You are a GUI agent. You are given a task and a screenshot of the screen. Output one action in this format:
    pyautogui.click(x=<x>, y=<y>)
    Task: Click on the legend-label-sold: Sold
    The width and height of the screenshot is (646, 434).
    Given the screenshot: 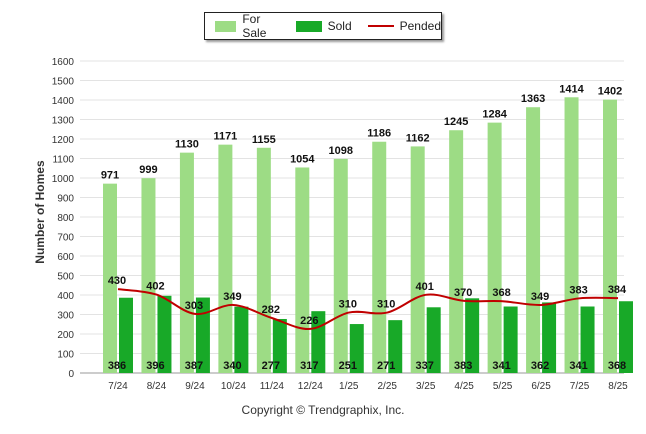 What is the action you would take?
    pyautogui.click(x=339, y=26)
    